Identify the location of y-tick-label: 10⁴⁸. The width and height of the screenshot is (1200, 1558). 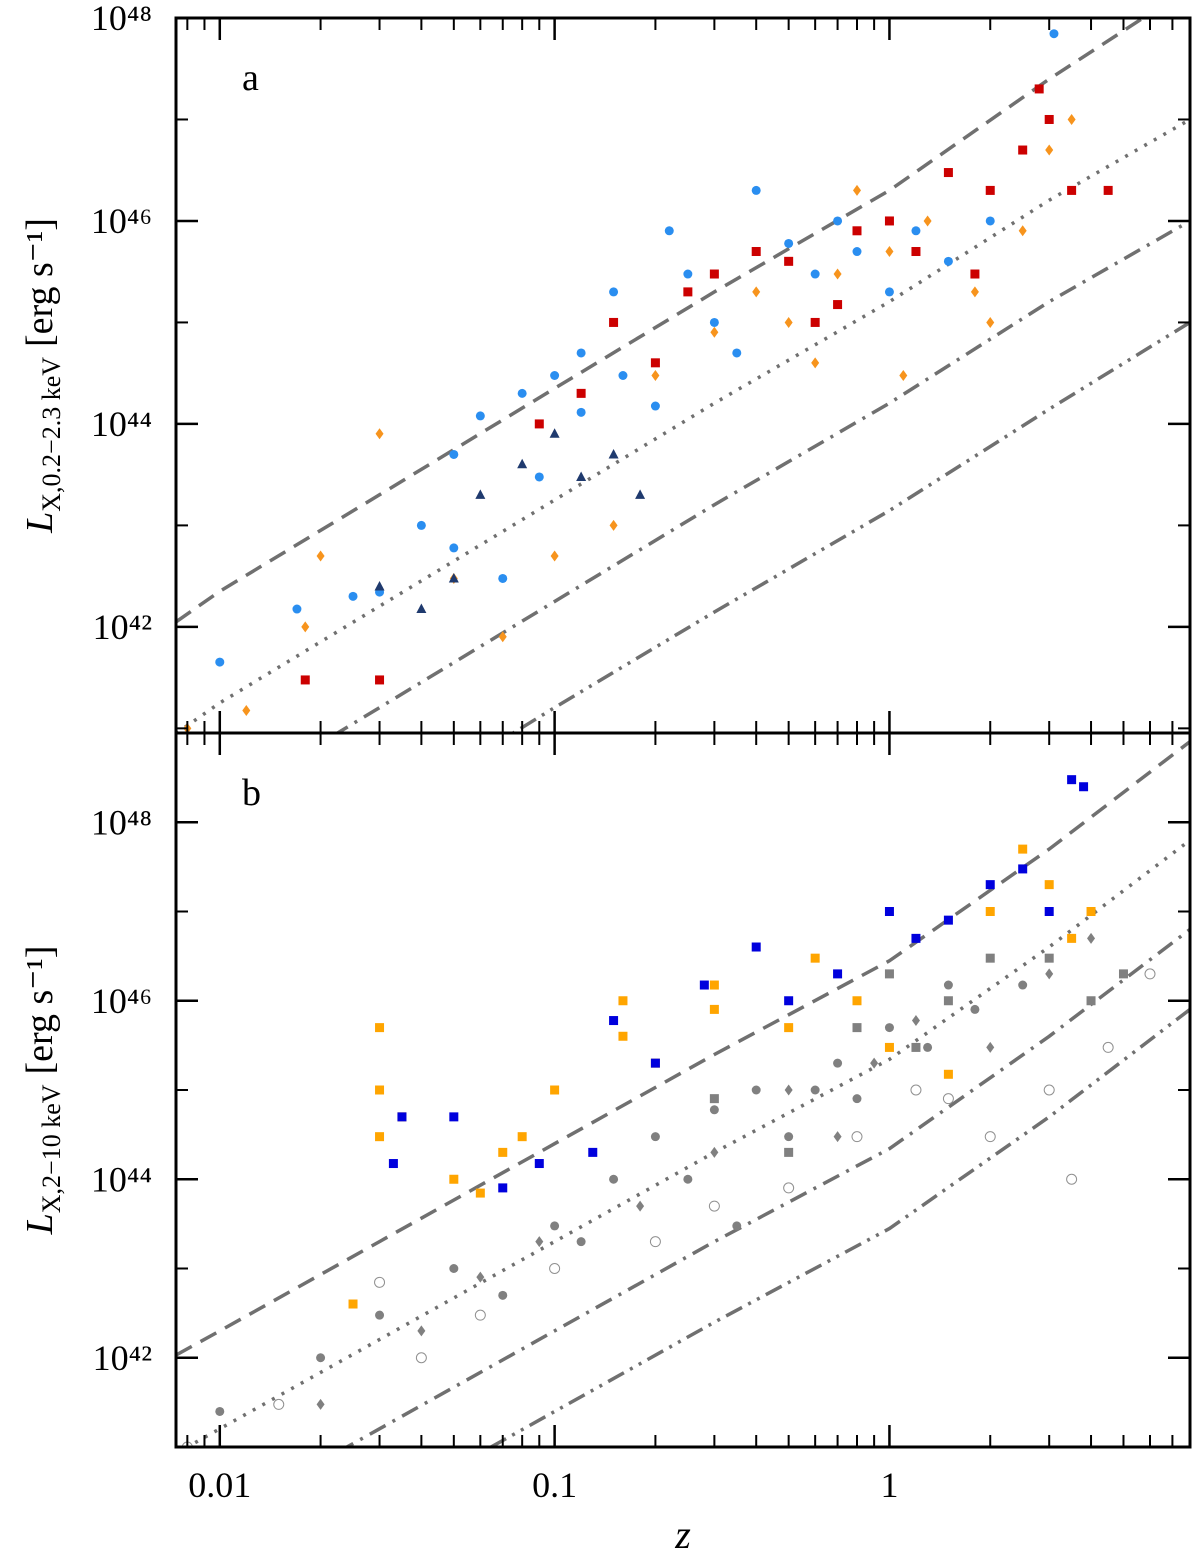
(121, 19).